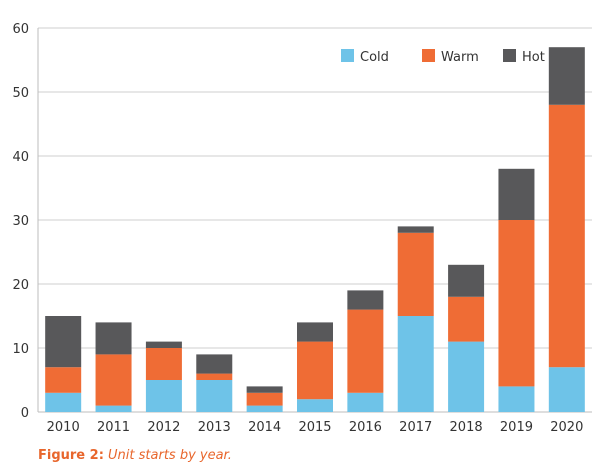 Image resolution: width=600 pixels, height=475 pixels. What do you see at coordinates (365, 427) in the screenshot?
I see `x-tick-label: 2016` at bounding box center [365, 427].